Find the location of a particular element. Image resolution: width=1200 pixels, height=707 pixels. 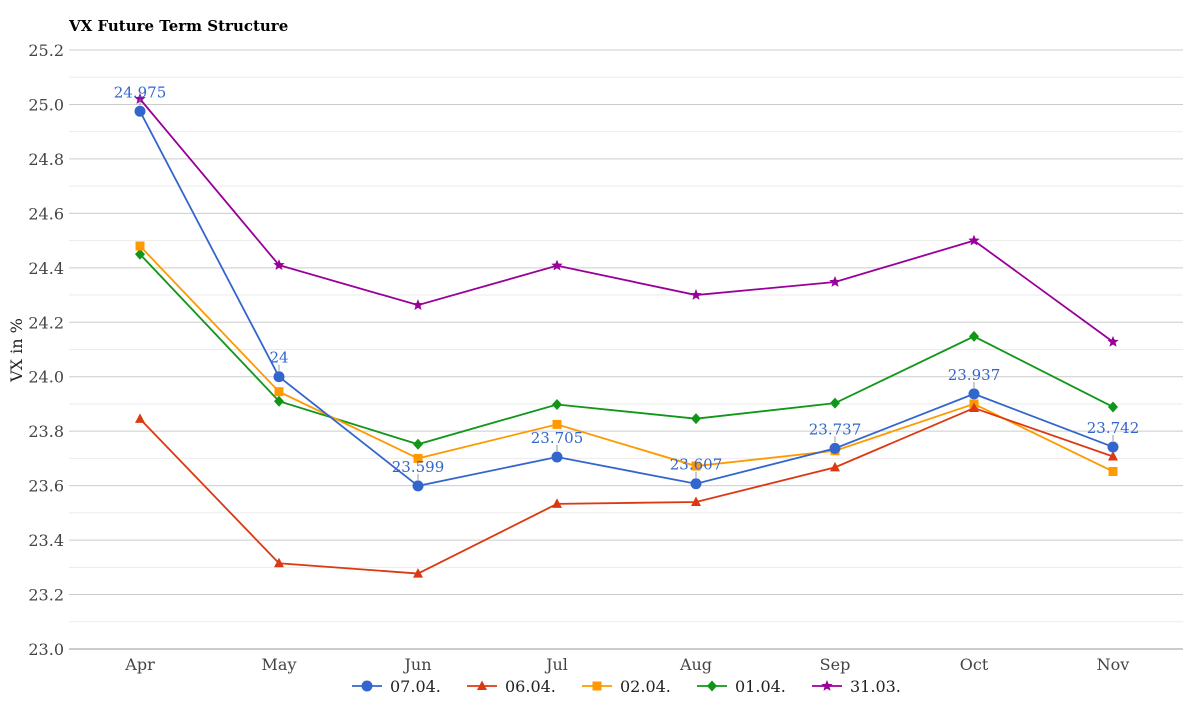

data-label: 24.975 is located at coordinates (140, 92).